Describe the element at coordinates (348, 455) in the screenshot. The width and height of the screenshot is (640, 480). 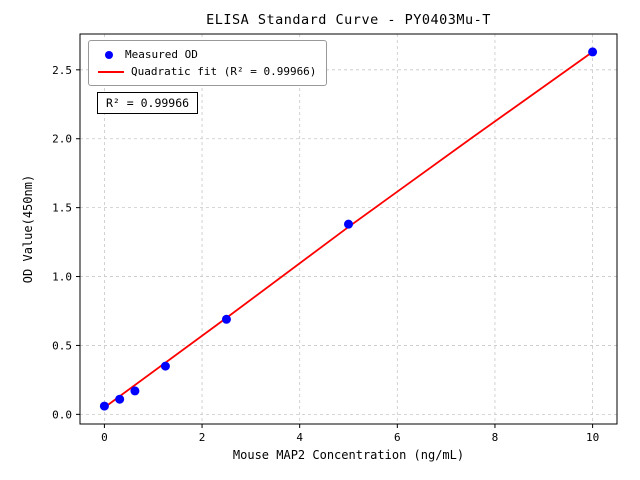
I see `x-axis-label: Mouse MAP2 Concentration (ng/mL)` at that location.